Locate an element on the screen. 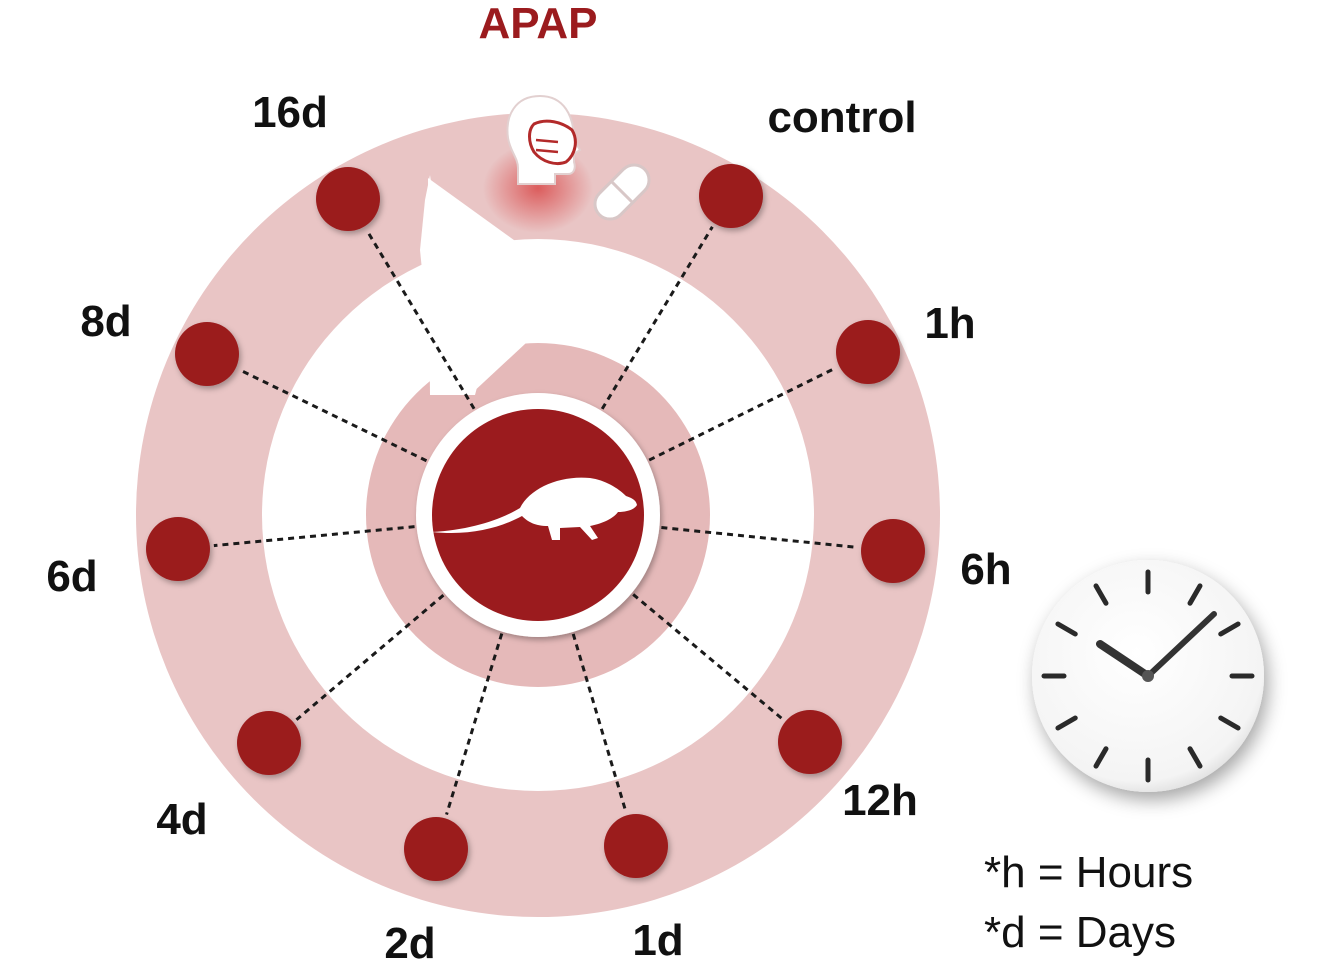 This screenshot has height=960, width=1344. timepoint-node-12h is located at coordinates (810, 742).